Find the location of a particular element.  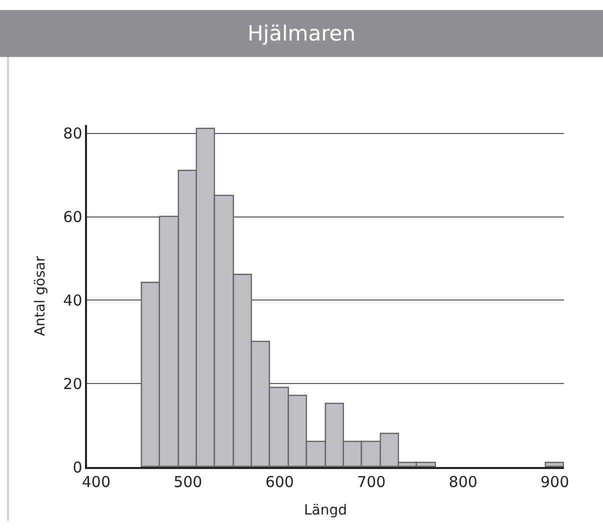

y-tick-label: 60 is located at coordinates (72, 217).